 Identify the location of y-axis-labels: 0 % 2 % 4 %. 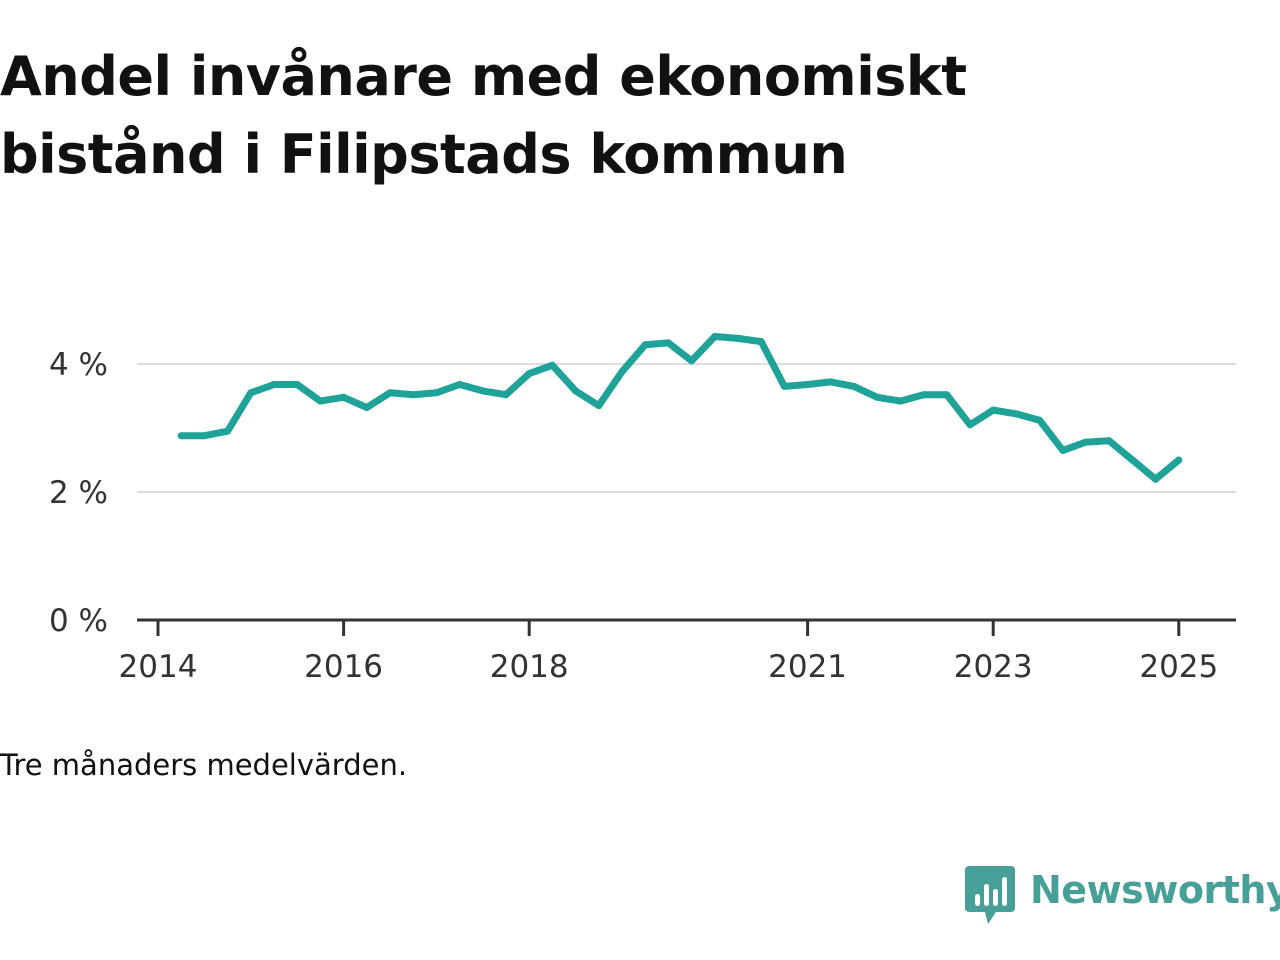
(78, 493).